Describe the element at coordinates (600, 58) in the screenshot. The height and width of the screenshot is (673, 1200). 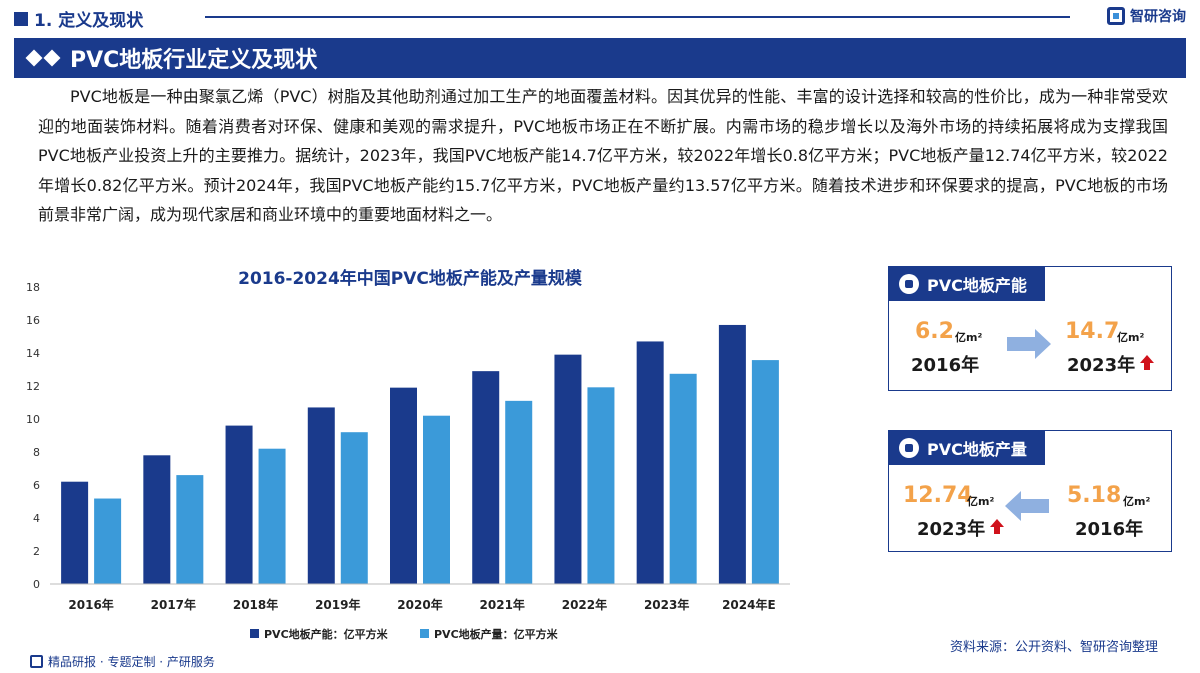
I see `title-banner: PVC地板行业定义及现状` at that location.